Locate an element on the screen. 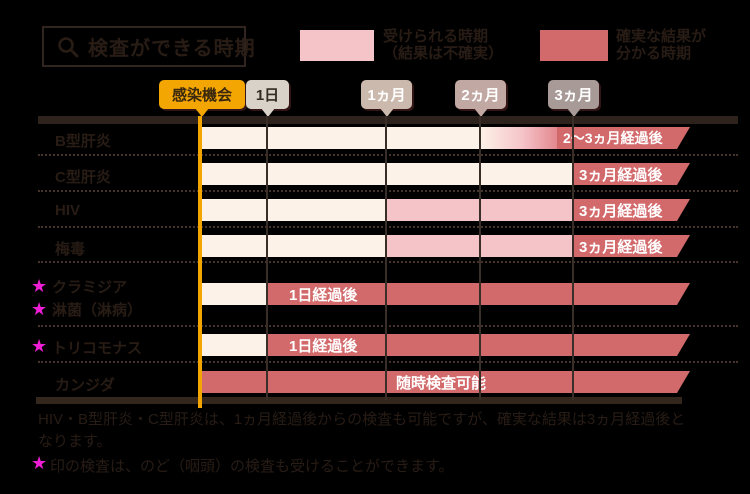  bar-label: 2〜3ヵ月経過後 is located at coordinates (613, 138).